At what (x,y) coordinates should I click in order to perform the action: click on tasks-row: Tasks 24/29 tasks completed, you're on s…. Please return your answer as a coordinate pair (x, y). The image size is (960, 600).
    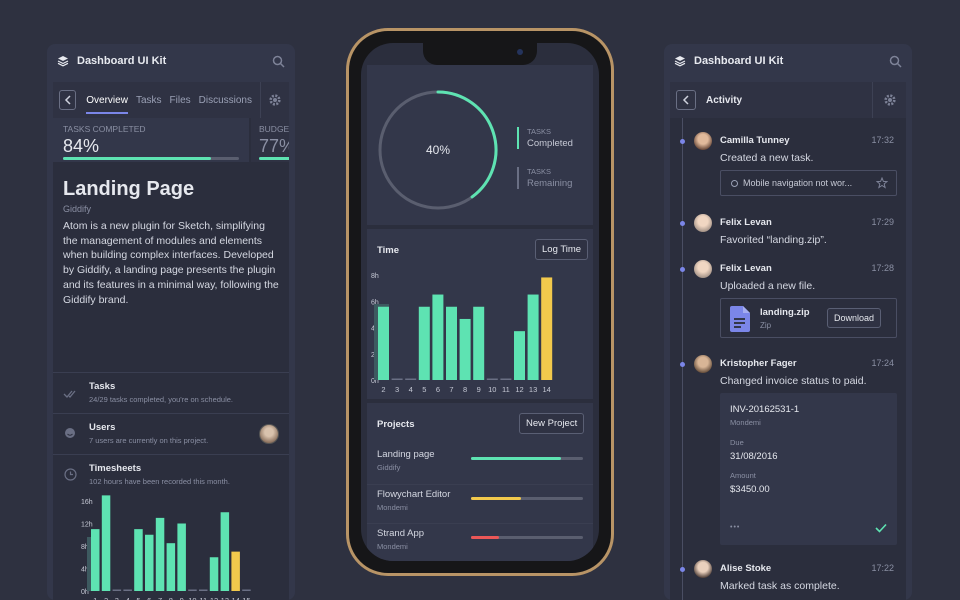
    Looking at the image, I should click on (171, 392).